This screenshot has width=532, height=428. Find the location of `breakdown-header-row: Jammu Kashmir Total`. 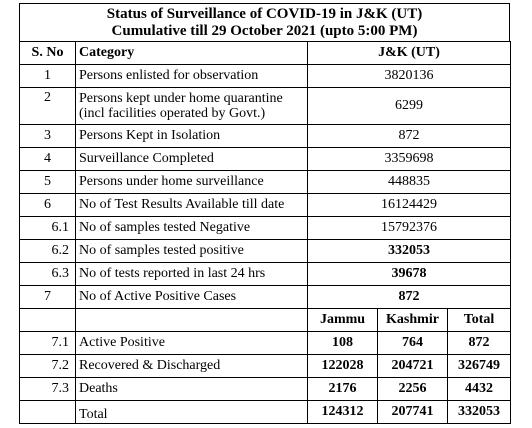

breakdown-header-row: Jammu Kashmir Total is located at coordinates (265, 320).